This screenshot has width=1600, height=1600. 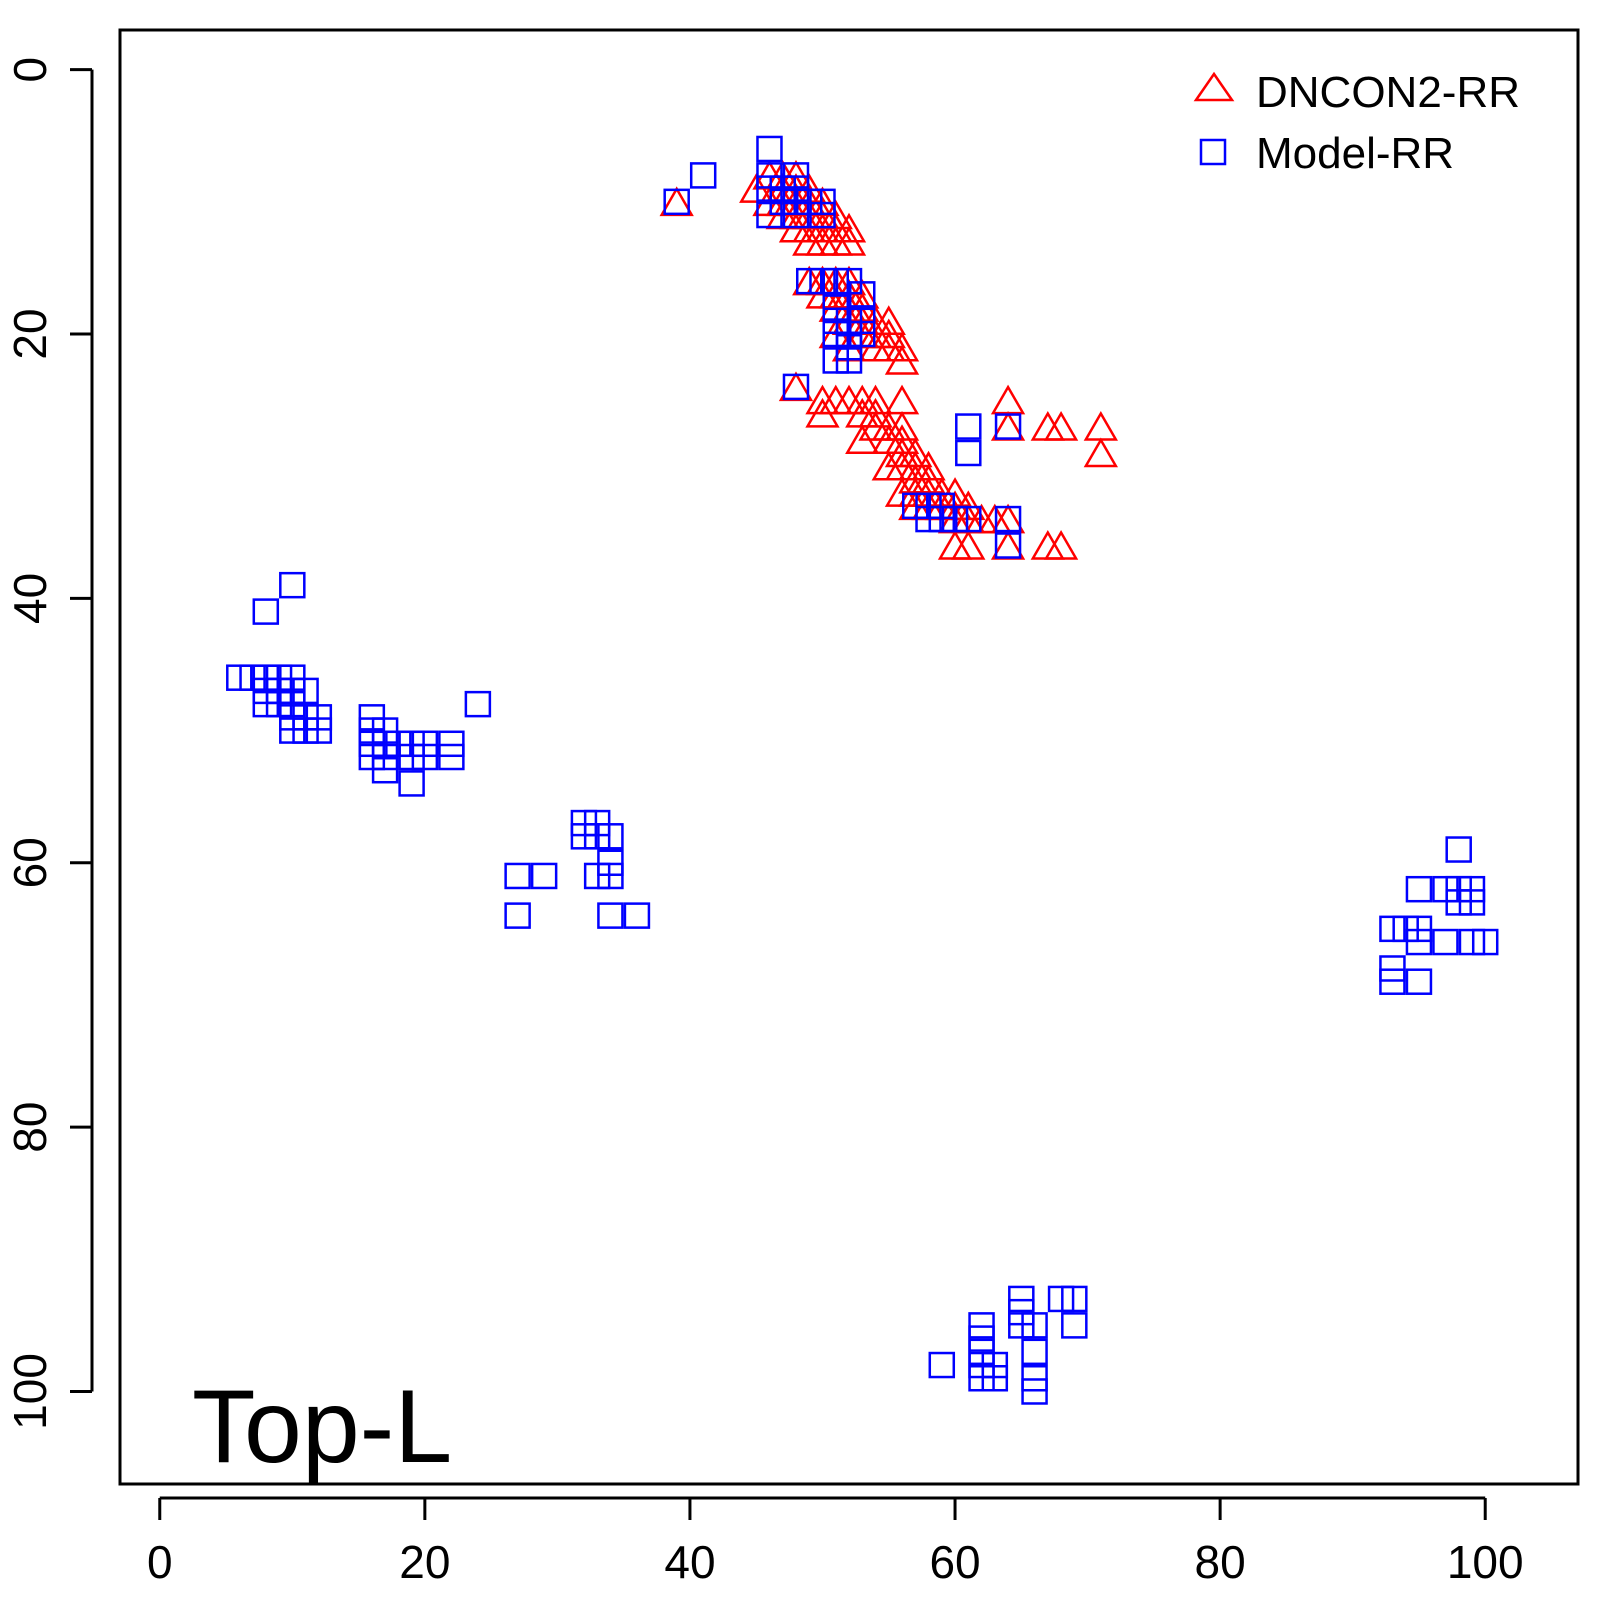 What do you see at coordinates (1355, 153) in the screenshot?
I see `legend-label-model-rr: Model-RR` at bounding box center [1355, 153].